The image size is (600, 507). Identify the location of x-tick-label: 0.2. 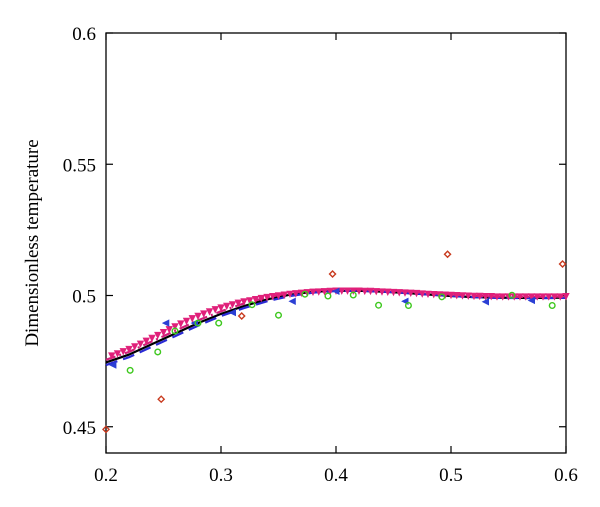
(106, 475).